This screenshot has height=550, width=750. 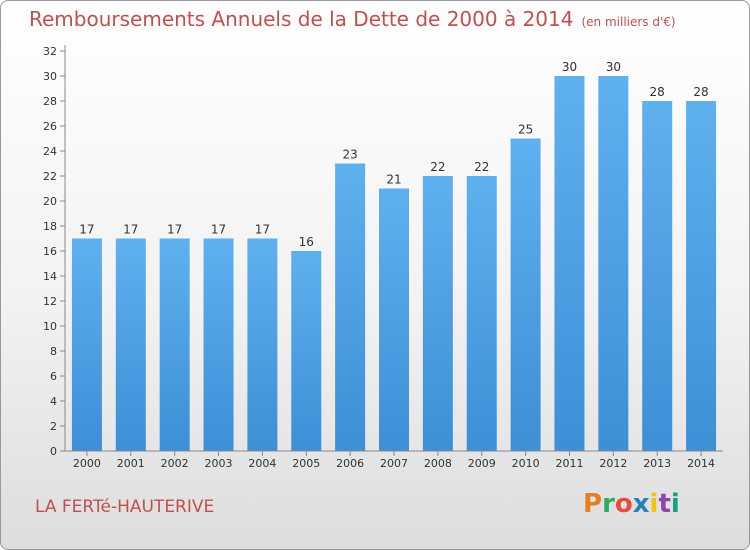 What do you see at coordinates (50, 176) in the screenshot?
I see `y-tick-label: 22` at bounding box center [50, 176].